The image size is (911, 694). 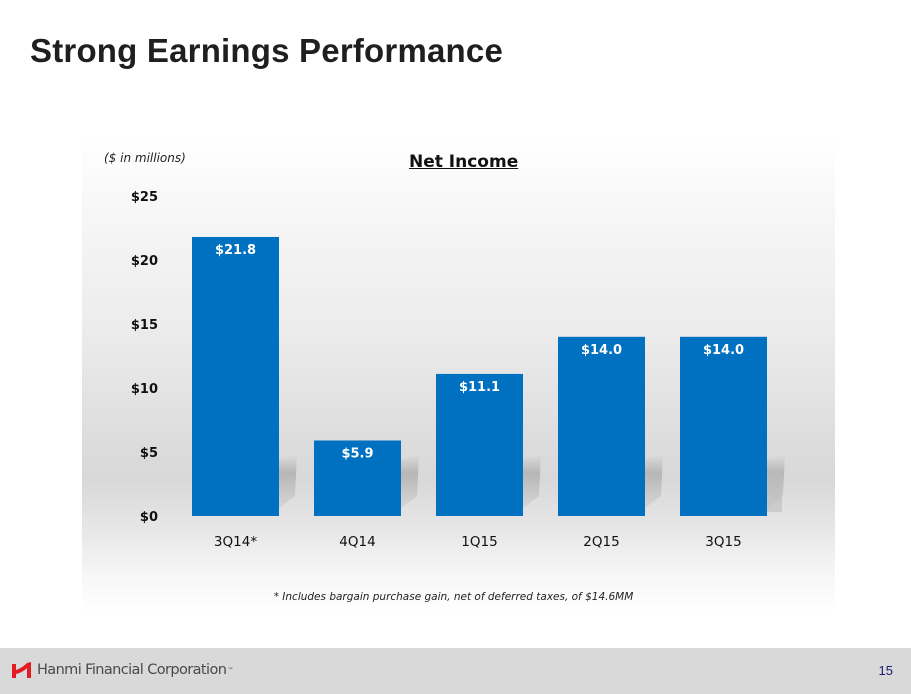 I want to click on slide-title: Strong Earnings Performance, so click(x=267, y=50).